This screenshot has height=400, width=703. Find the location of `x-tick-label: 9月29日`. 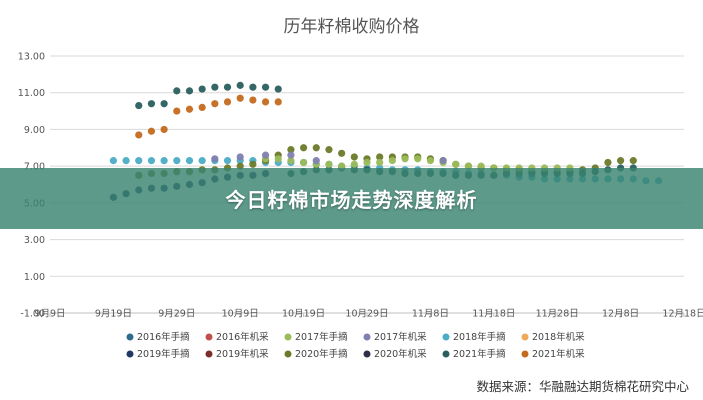

x-tick-label: 9月29日 is located at coordinates (176, 314).